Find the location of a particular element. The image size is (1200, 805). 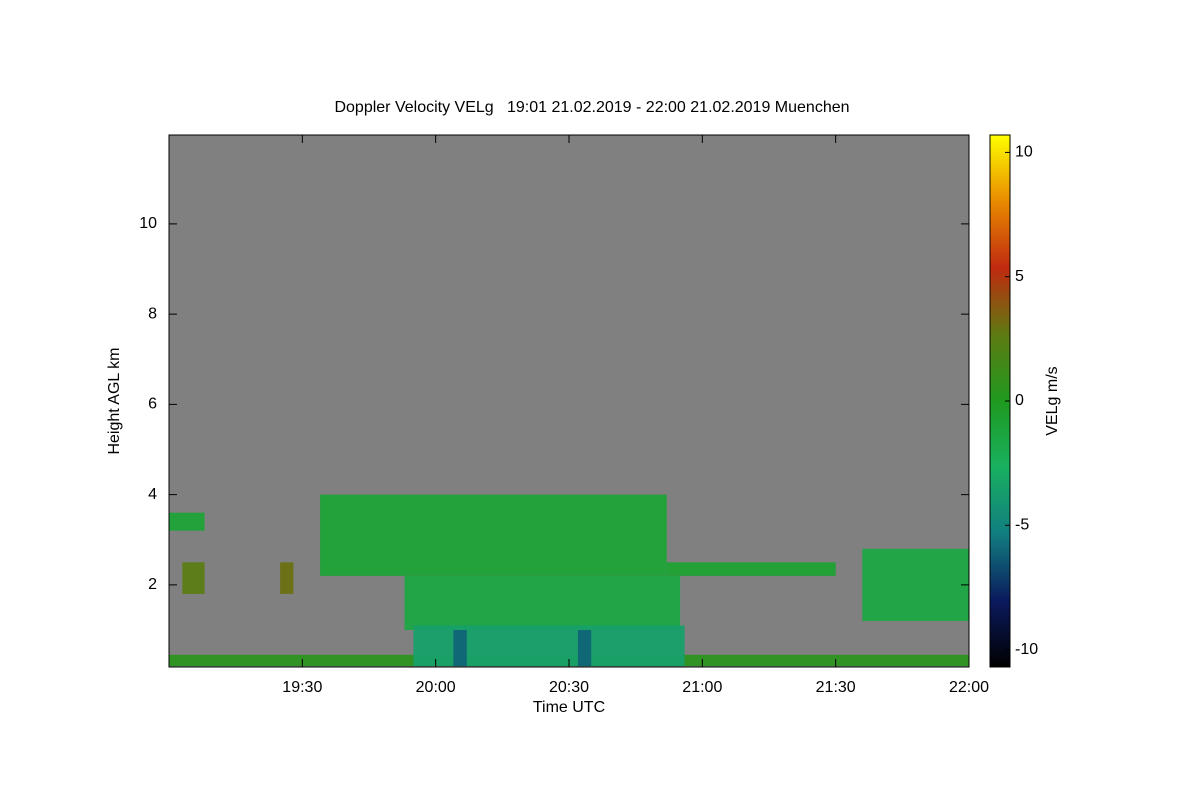

colorbar-tick-label: 5 is located at coordinates (1019, 276).